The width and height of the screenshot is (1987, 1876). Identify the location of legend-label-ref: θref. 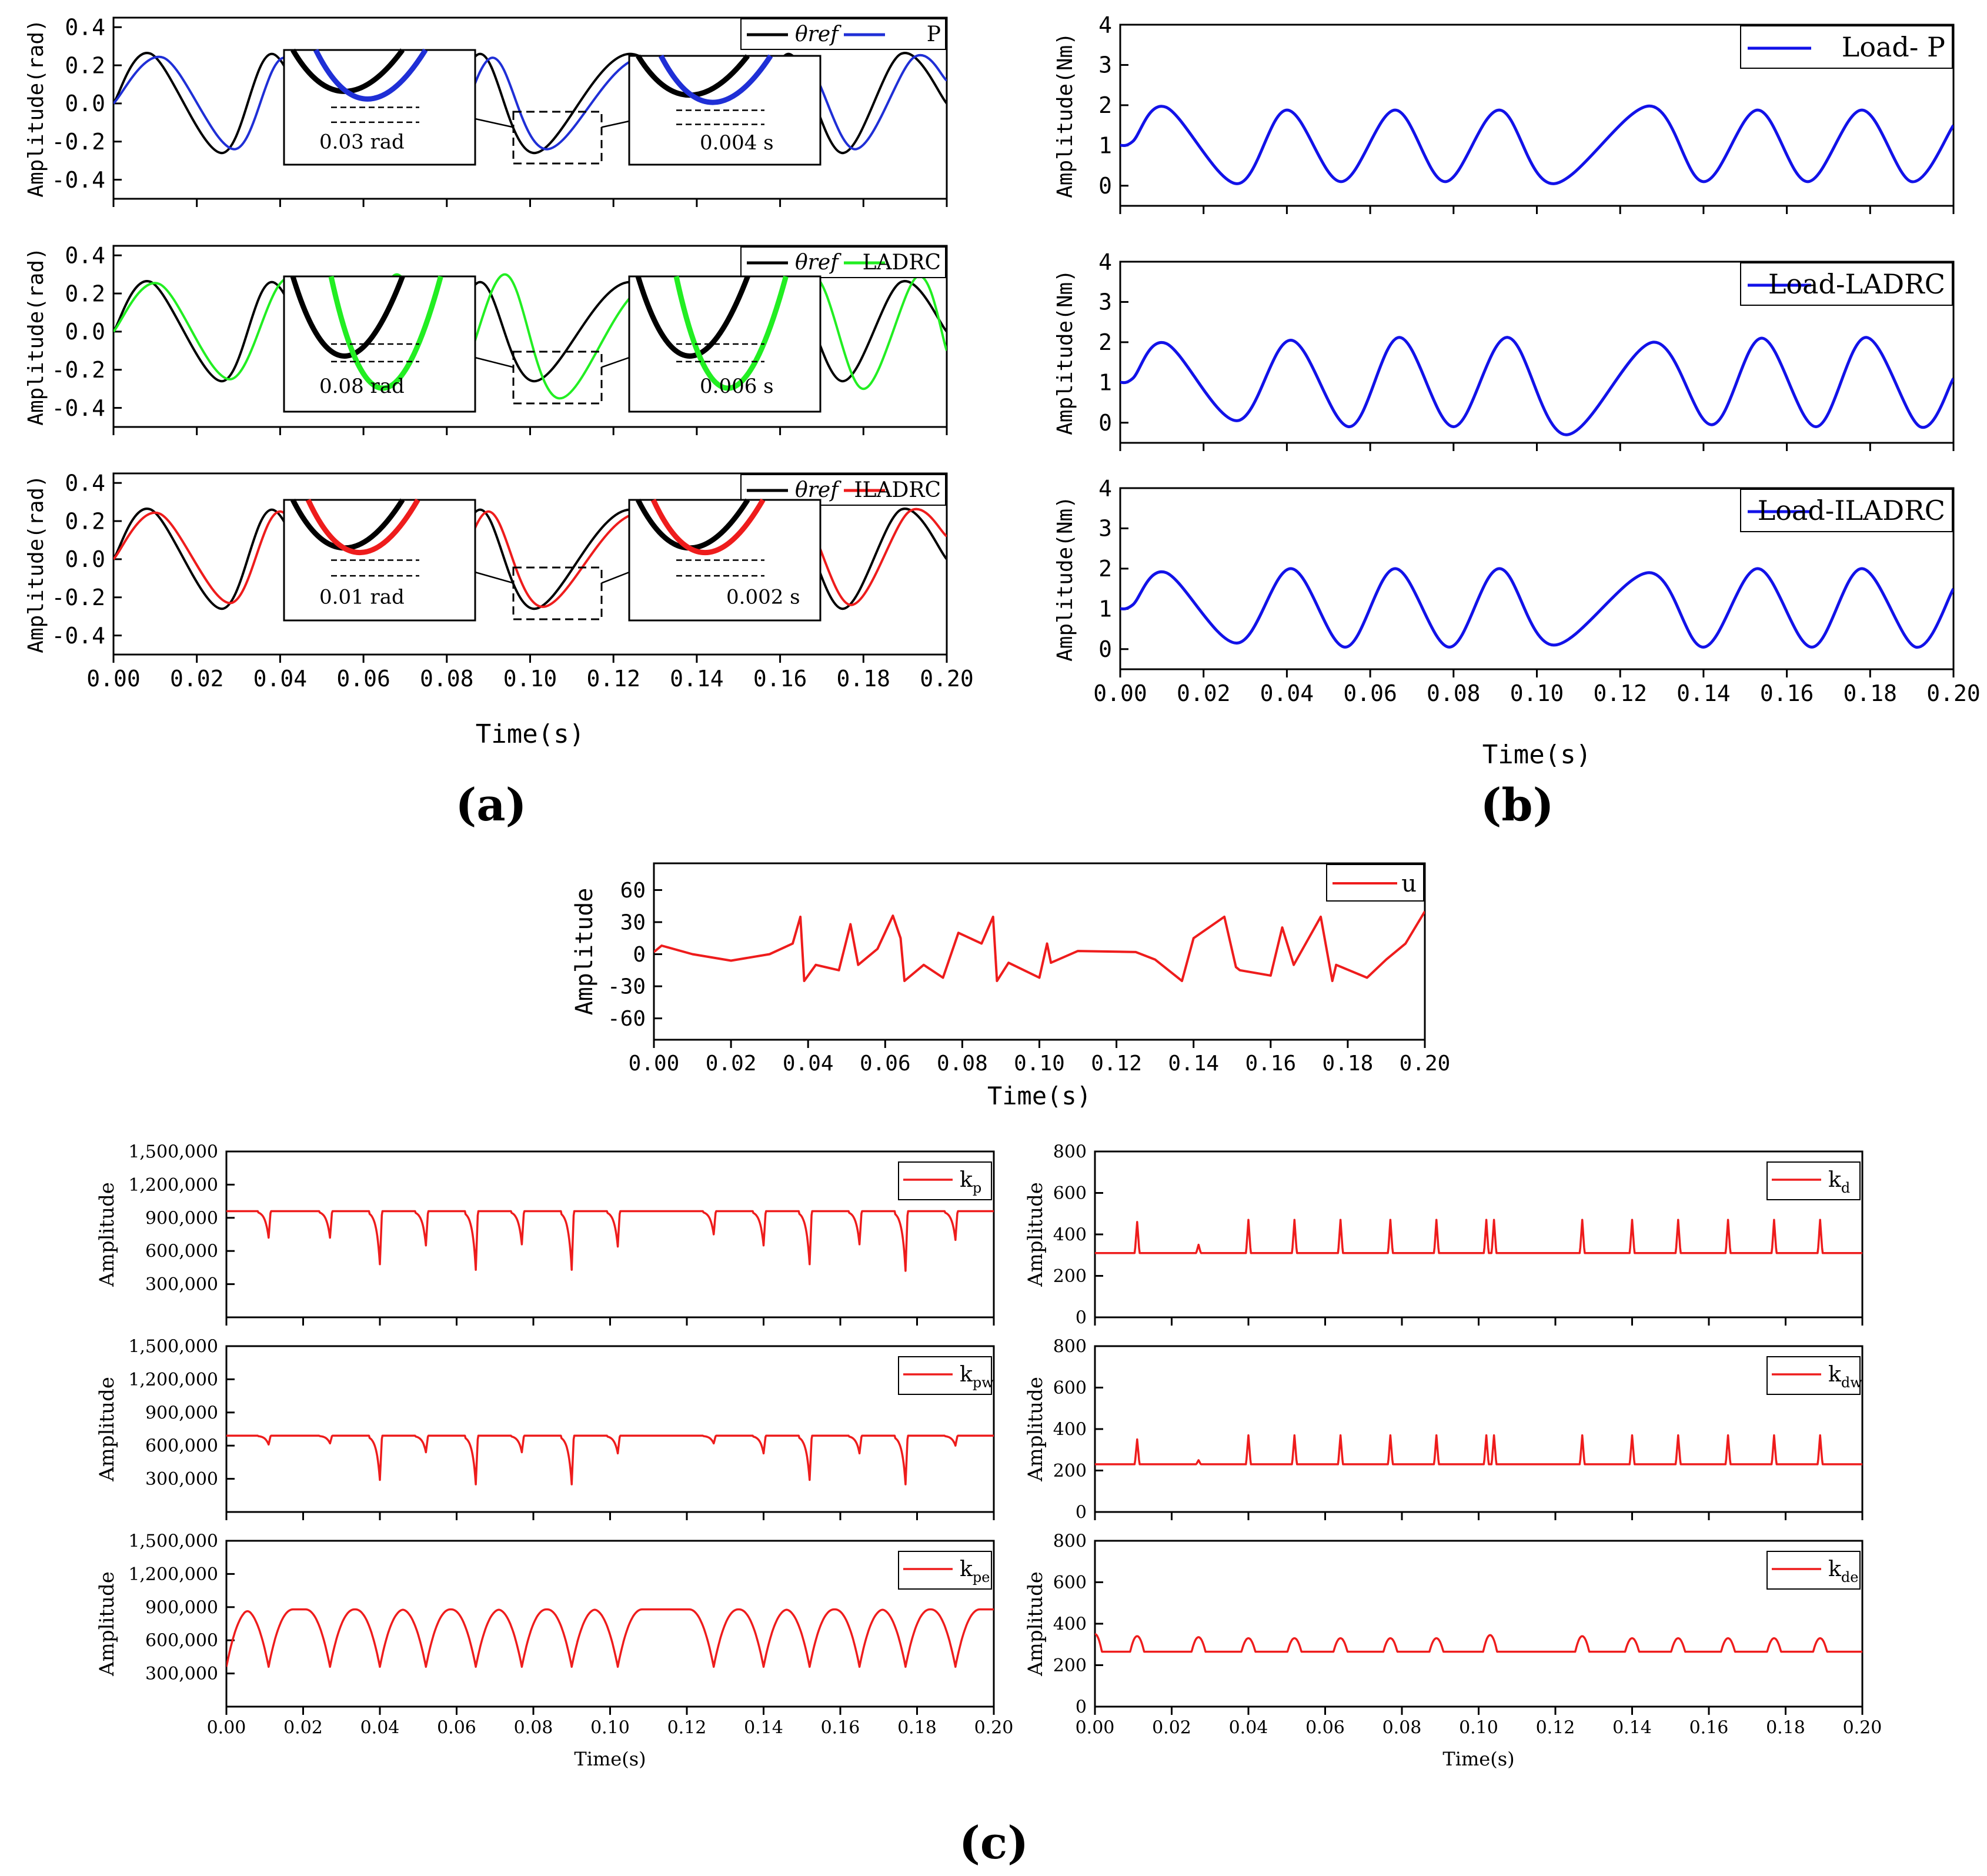
(818, 490).